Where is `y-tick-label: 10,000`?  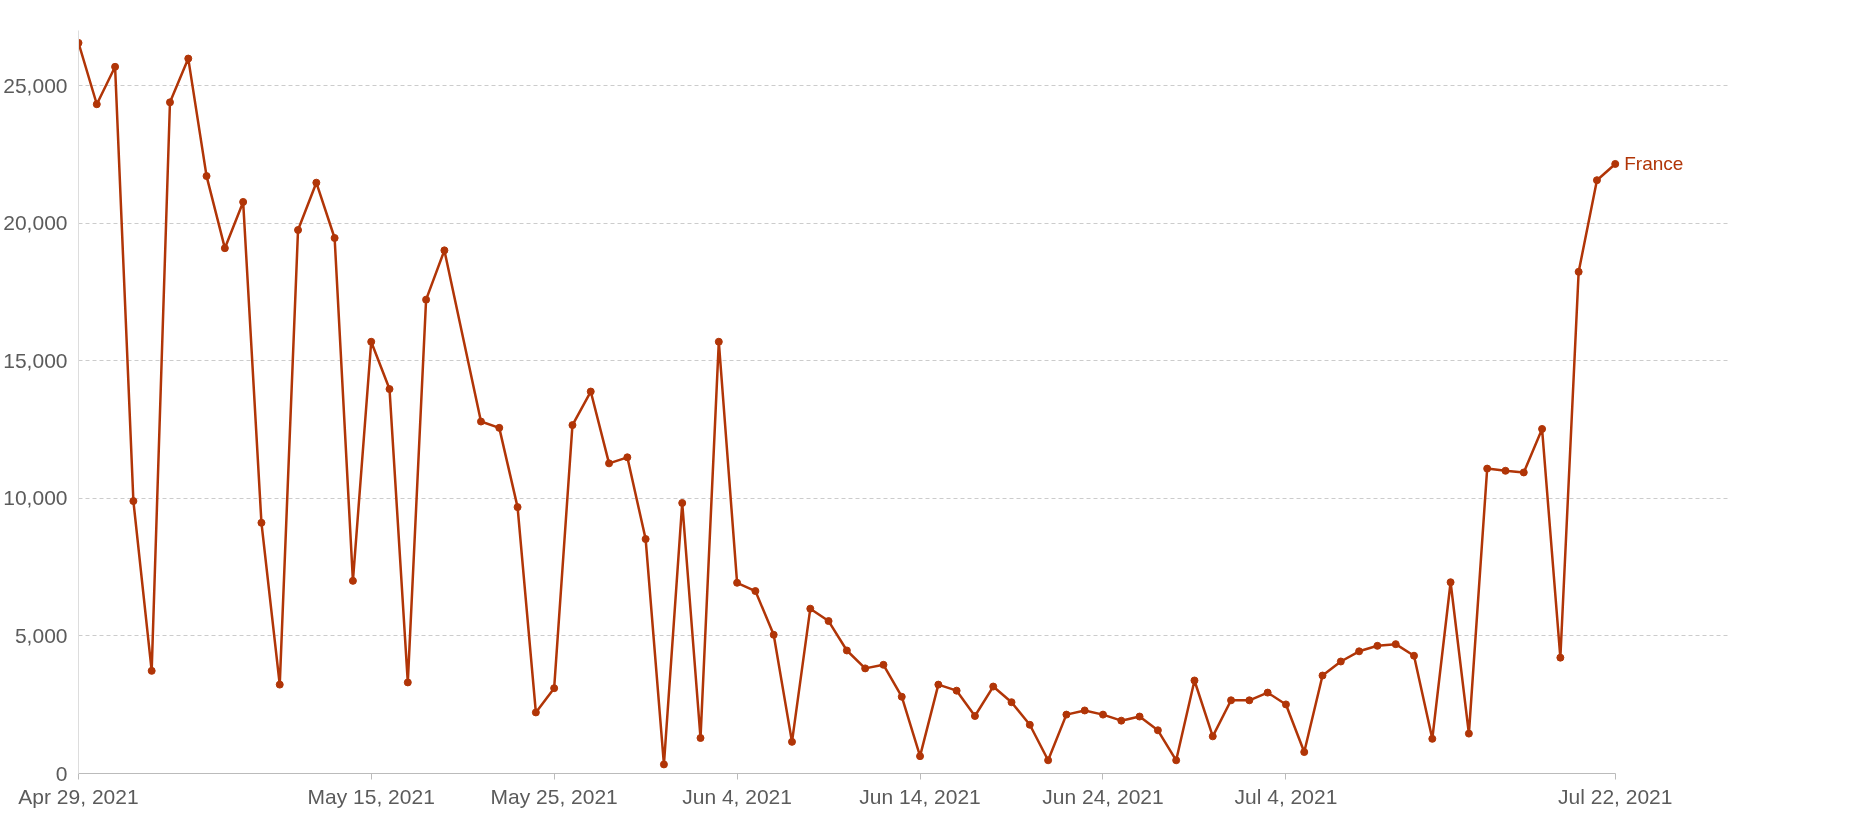 y-tick-label: 10,000 is located at coordinates (35, 498).